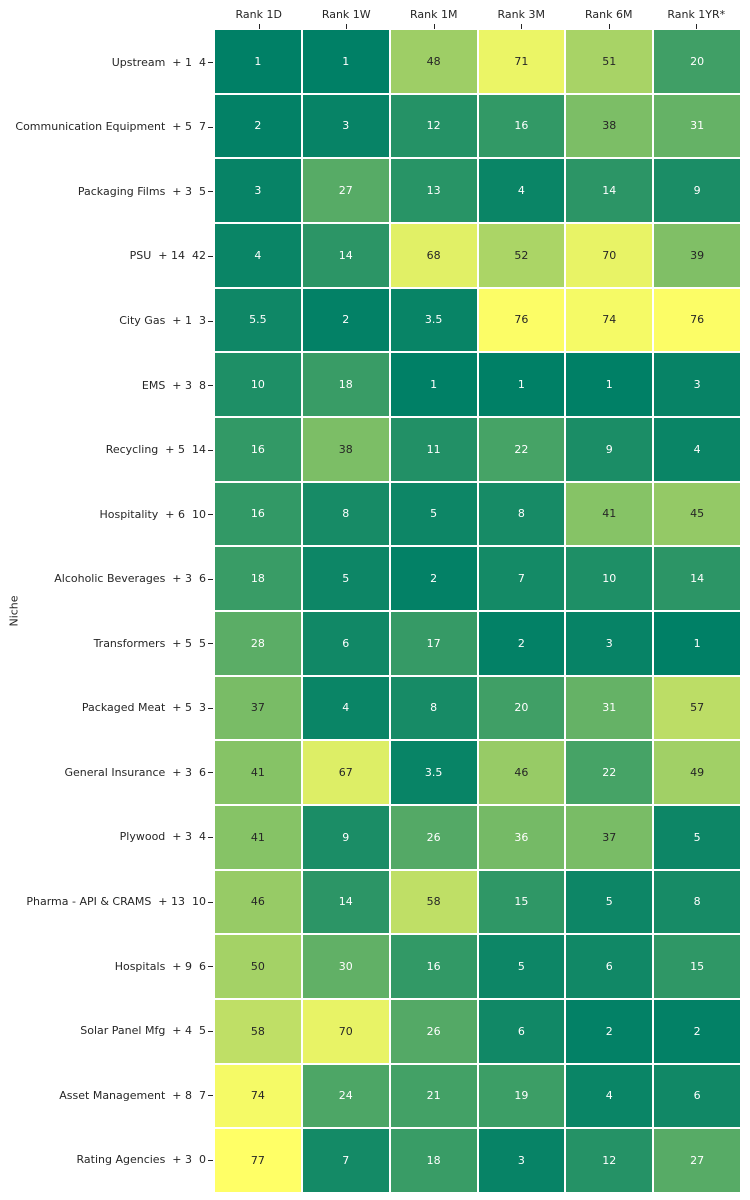  Describe the element at coordinates (521, 1096) in the screenshot. I see `heatmap-cell: 19` at that location.